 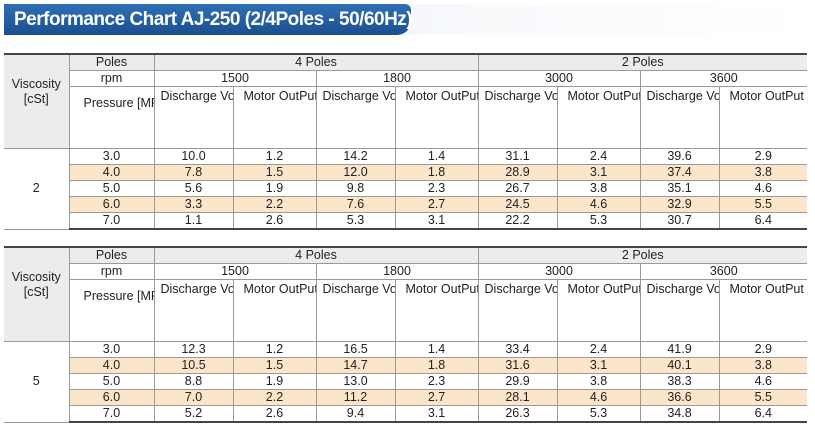 What do you see at coordinates (724, 78) in the screenshot?
I see `rpm-value: 3600` at bounding box center [724, 78].